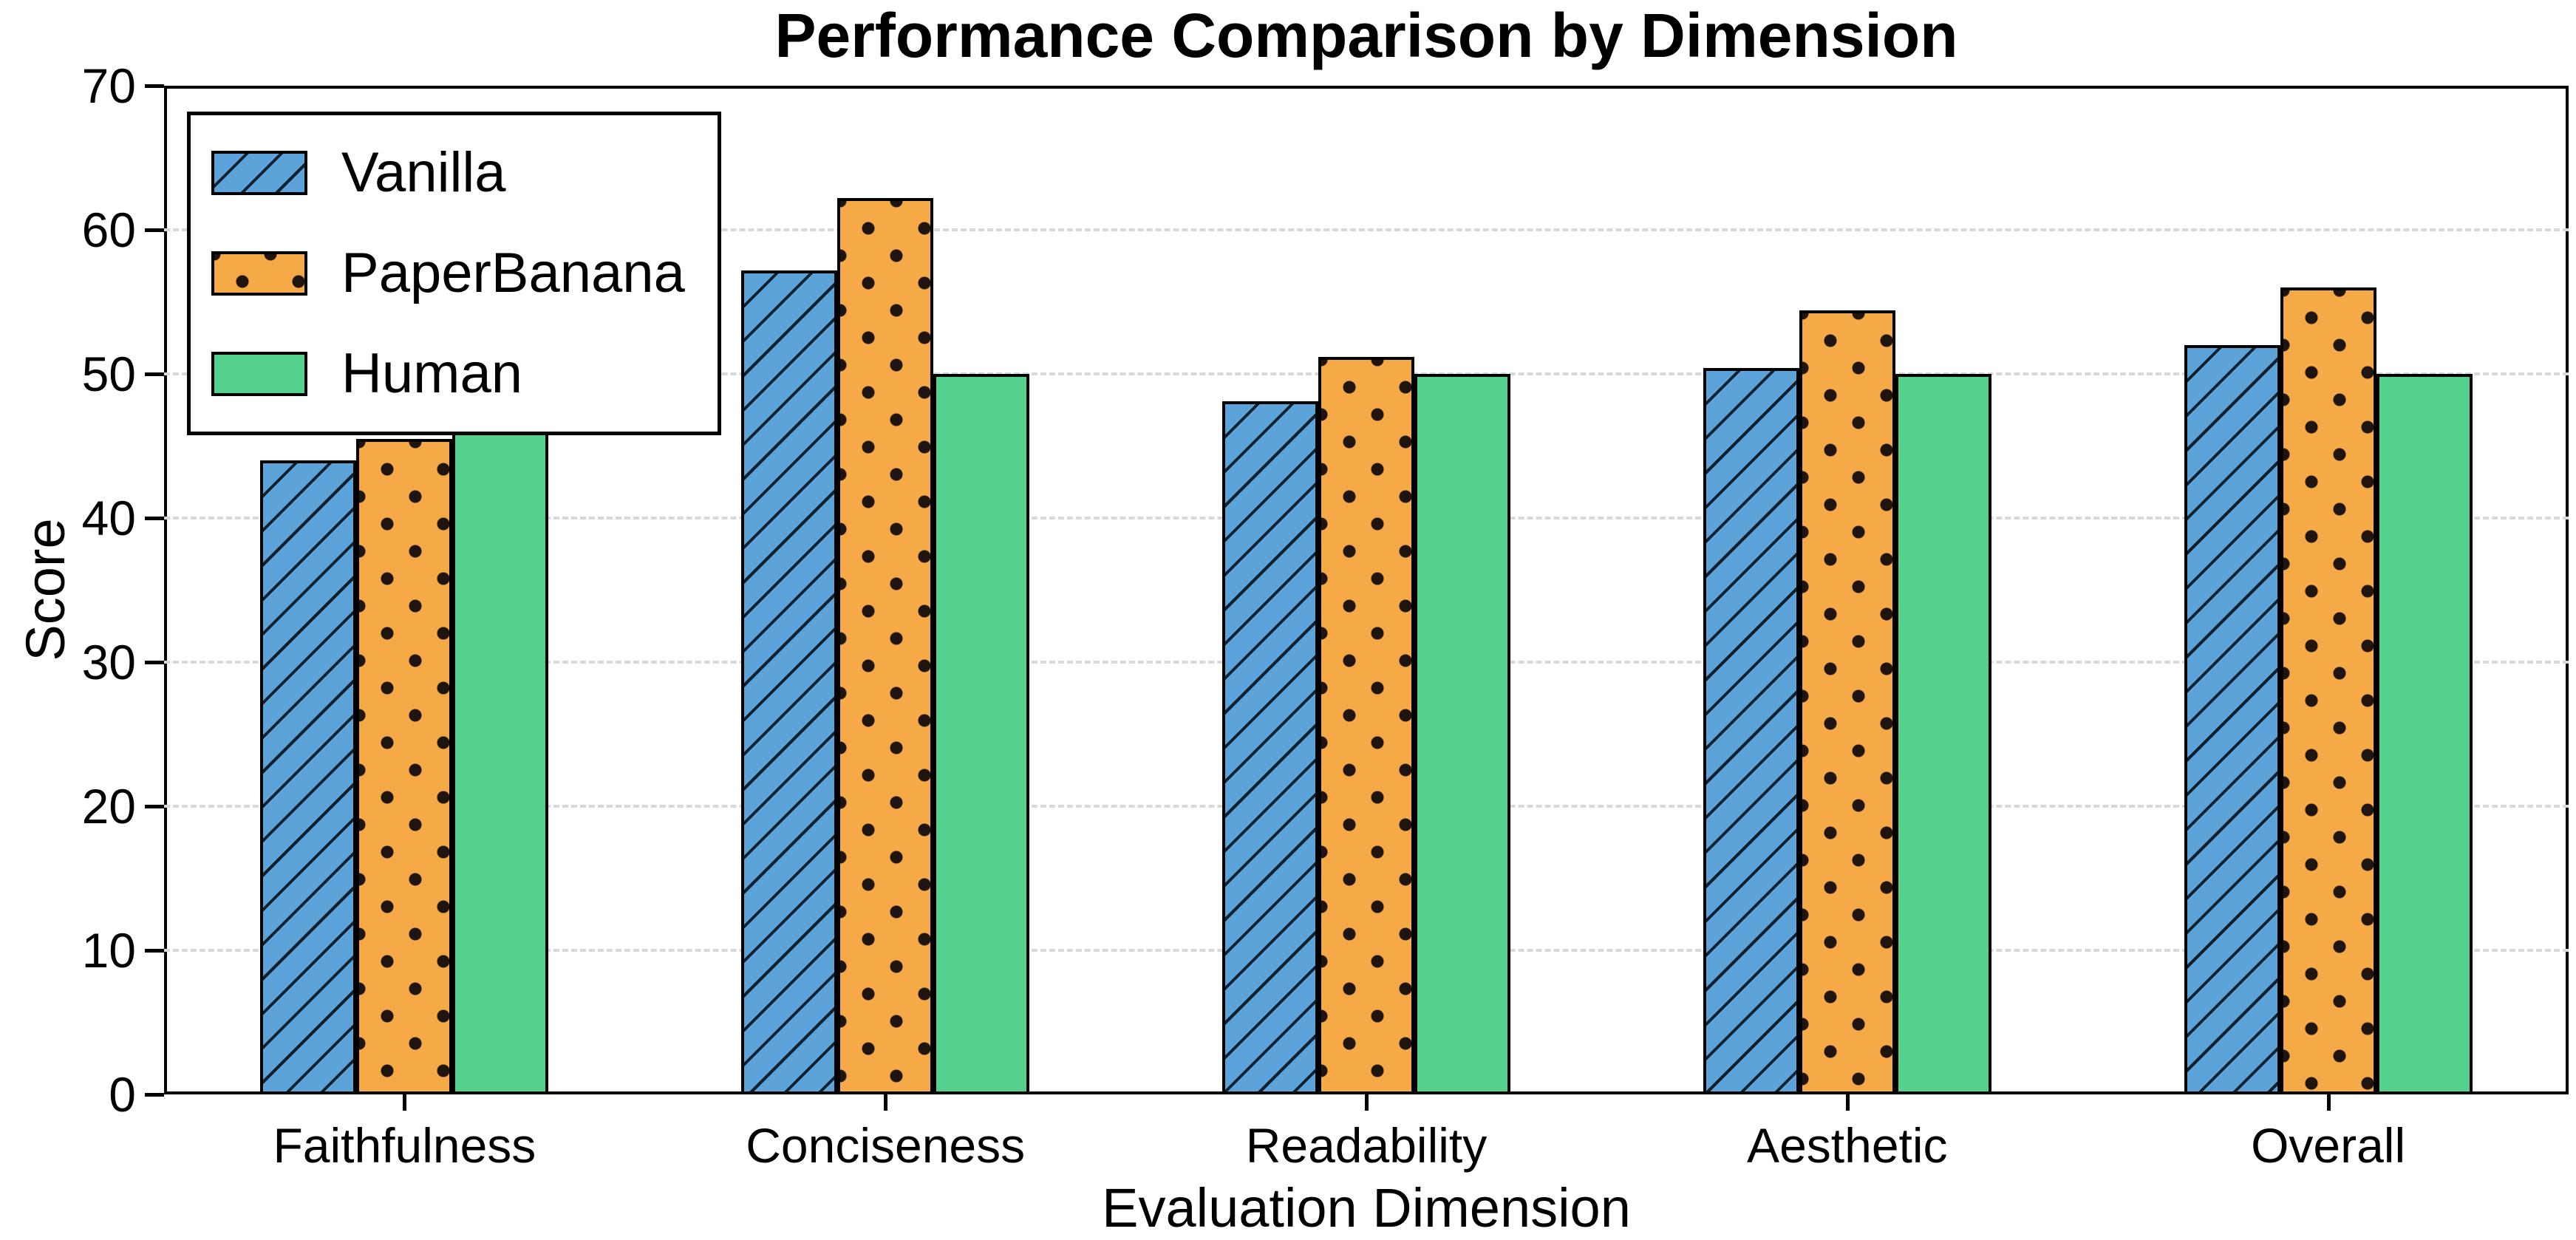 The image size is (2576, 1240). What do you see at coordinates (108, 85) in the screenshot?
I see `y-tick-label-70: 70` at bounding box center [108, 85].